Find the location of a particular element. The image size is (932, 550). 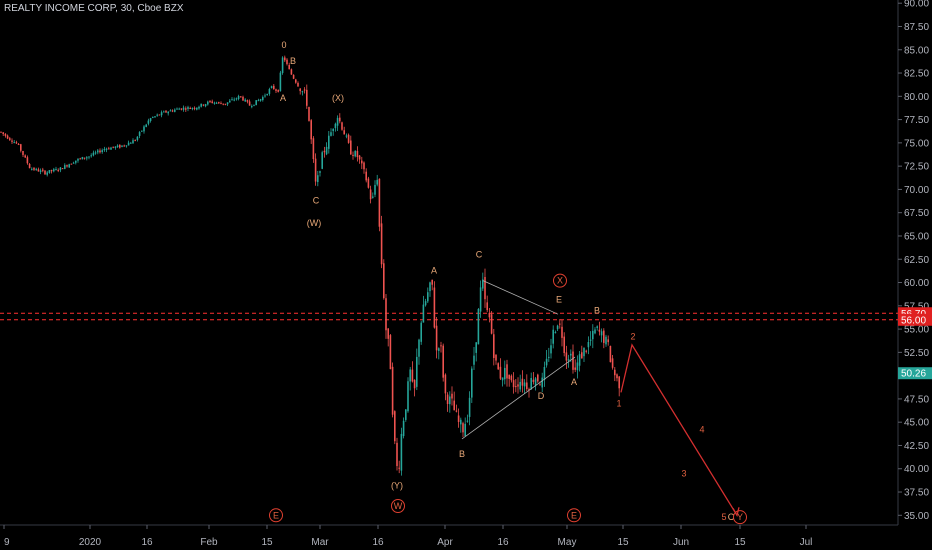

y-tick-label: 52.50 is located at coordinates (916, 353).